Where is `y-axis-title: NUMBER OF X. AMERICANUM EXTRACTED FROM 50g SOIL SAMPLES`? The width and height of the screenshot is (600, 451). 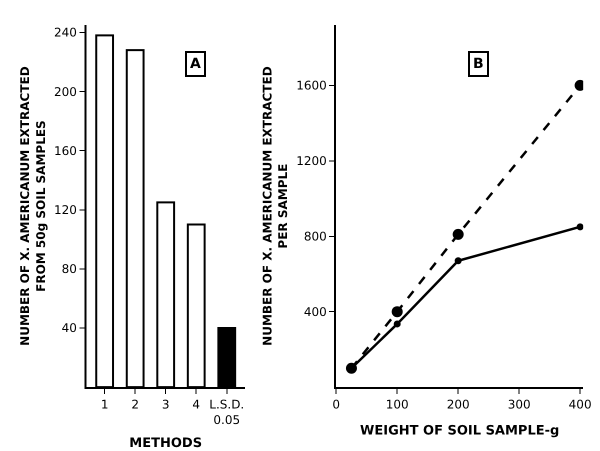 y-axis-title: NUMBER OF X. AMERICANUM EXTRACTED FROM 50g SOIL SAMPLES is located at coordinates (33, 206).